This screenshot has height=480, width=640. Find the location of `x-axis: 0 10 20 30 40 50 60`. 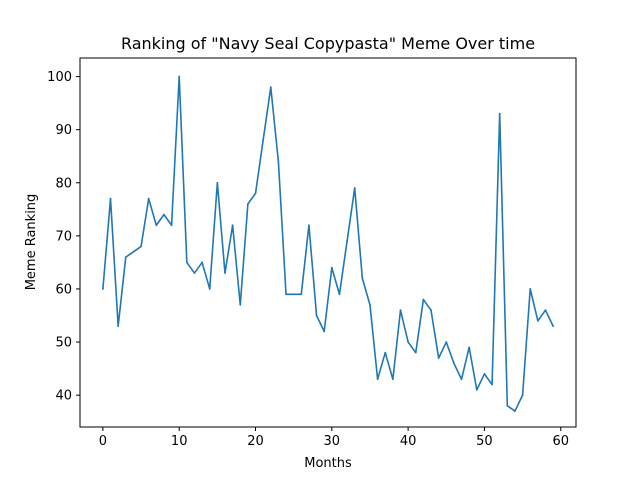

x-axis: 0 10 20 30 40 50 60 is located at coordinates (334, 438).